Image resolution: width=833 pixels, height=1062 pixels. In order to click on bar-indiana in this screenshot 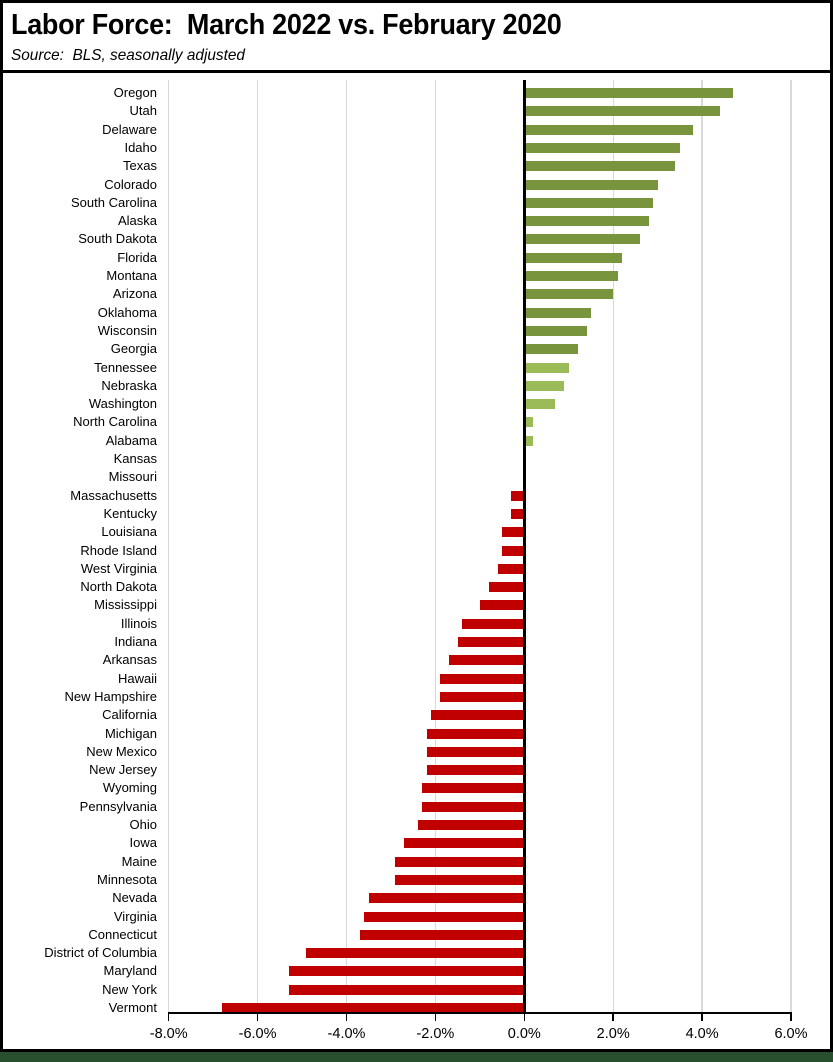, I will do `click(491, 642)`.